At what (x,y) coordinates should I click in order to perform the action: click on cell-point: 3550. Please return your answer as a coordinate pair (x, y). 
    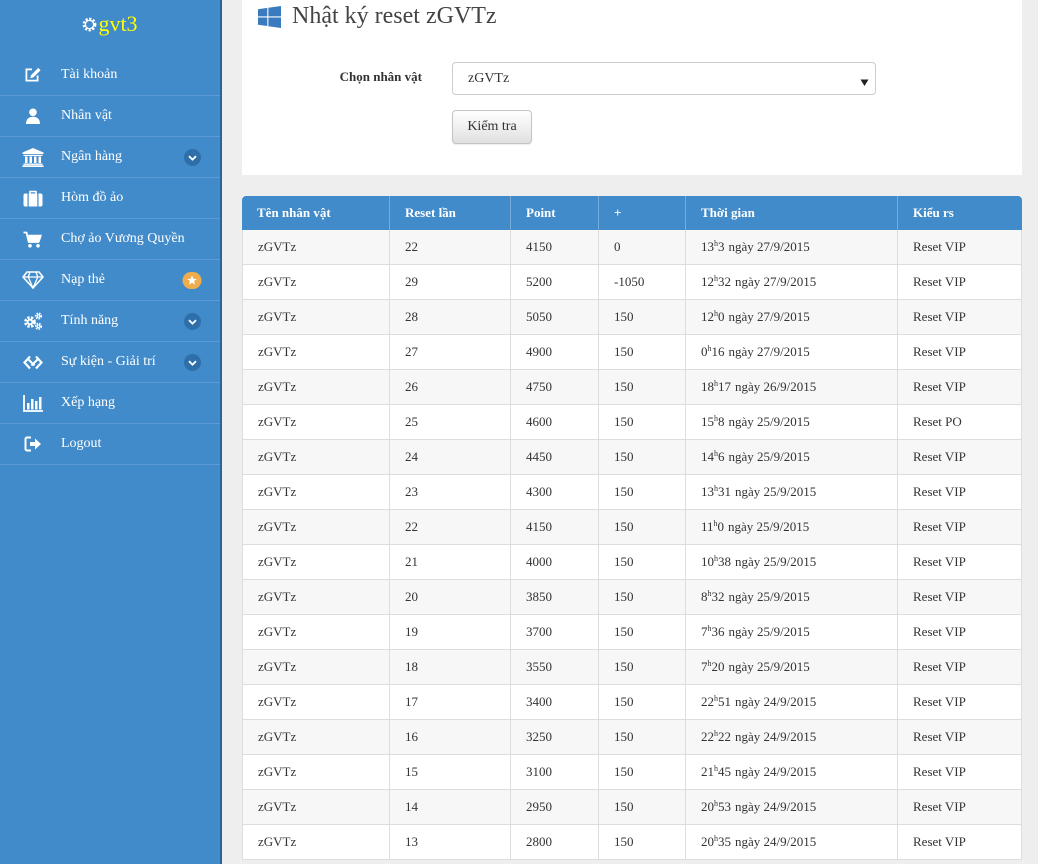
    Looking at the image, I should click on (555, 667).